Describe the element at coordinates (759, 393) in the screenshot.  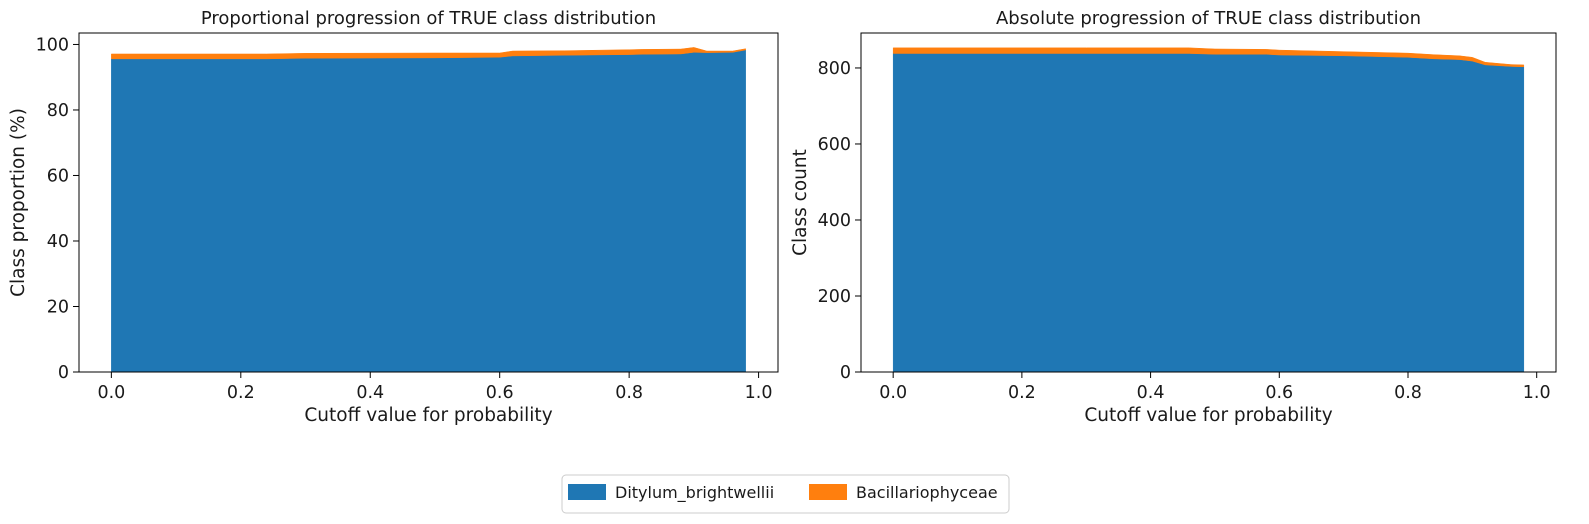
I see `left-x-tick-label: 1.0` at that location.